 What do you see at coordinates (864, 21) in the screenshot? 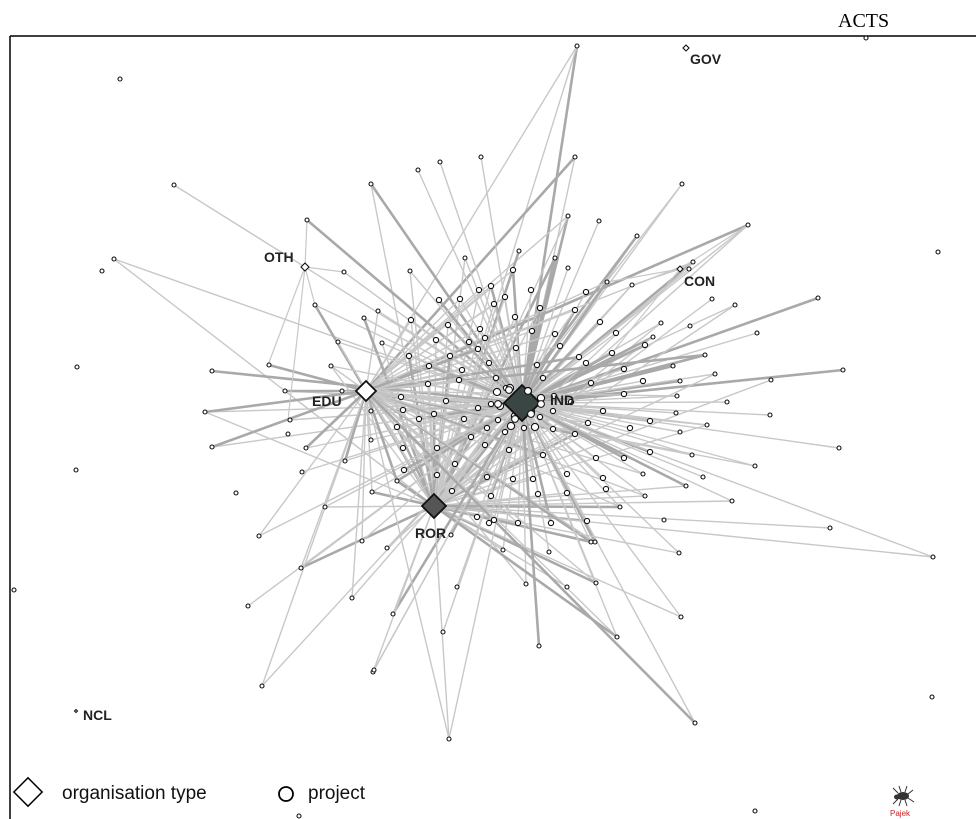
I see `figure-title: ACTS` at bounding box center [864, 21].